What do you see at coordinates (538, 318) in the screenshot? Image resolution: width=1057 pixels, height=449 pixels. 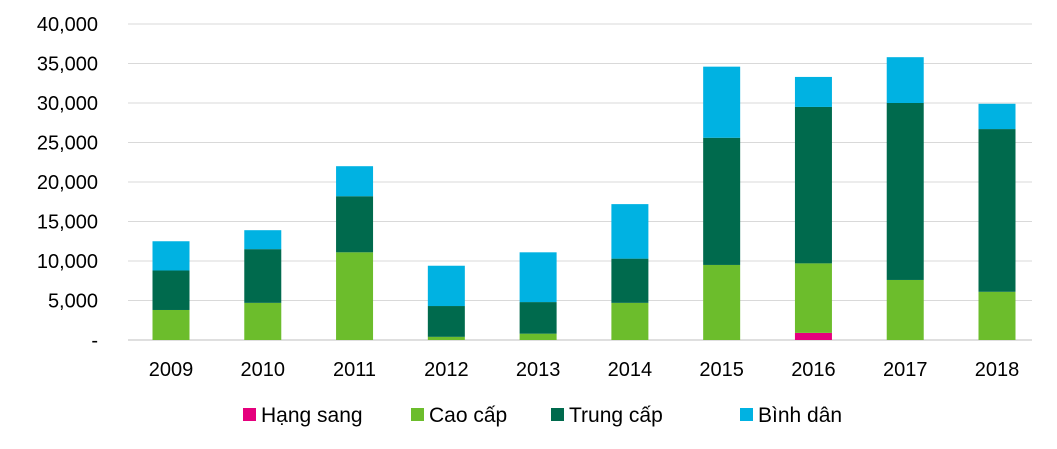 I see `bar-2013-trung-cấp` at bounding box center [538, 318].